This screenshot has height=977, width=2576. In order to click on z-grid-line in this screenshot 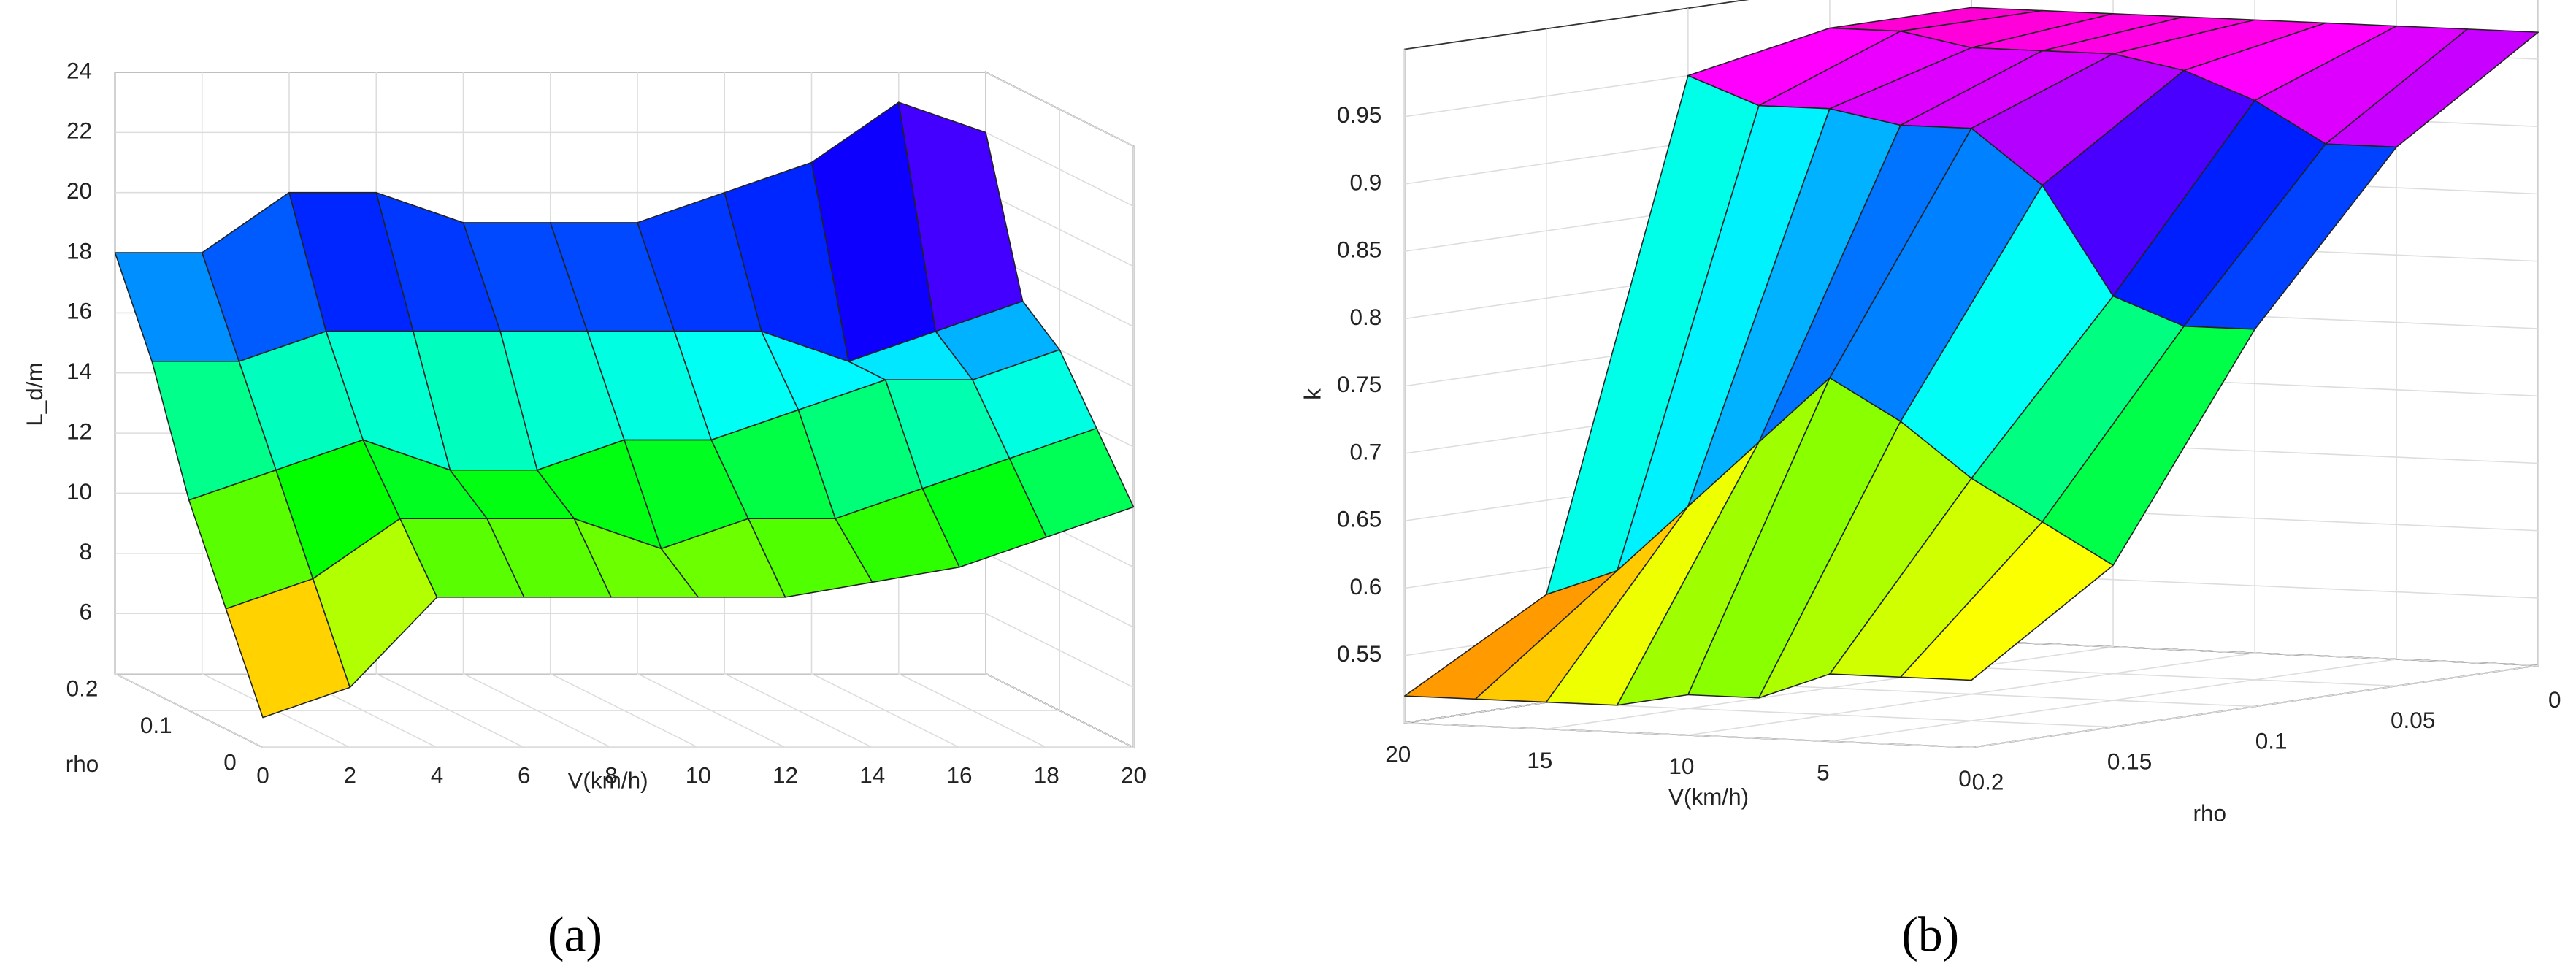, I will do `click(624, 109)`.